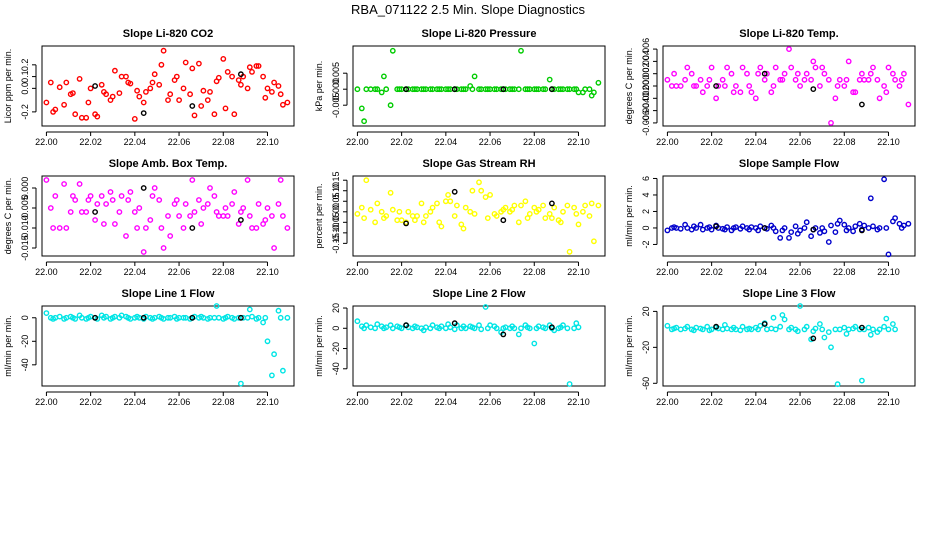  I want to click on x-tick-label: 22.02, so click(711, 272).